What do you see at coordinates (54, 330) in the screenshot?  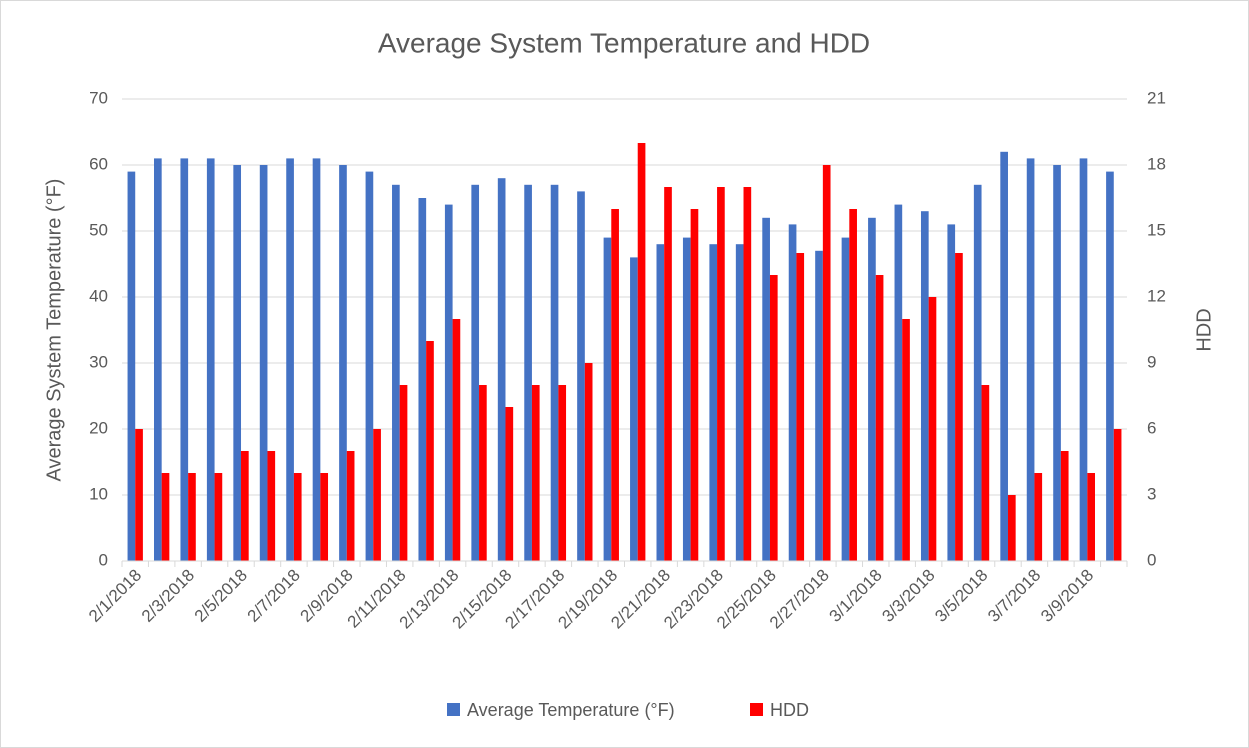 I see `y-axis-label: Average System Temperature (°F)` at bounding box center [54, 330].